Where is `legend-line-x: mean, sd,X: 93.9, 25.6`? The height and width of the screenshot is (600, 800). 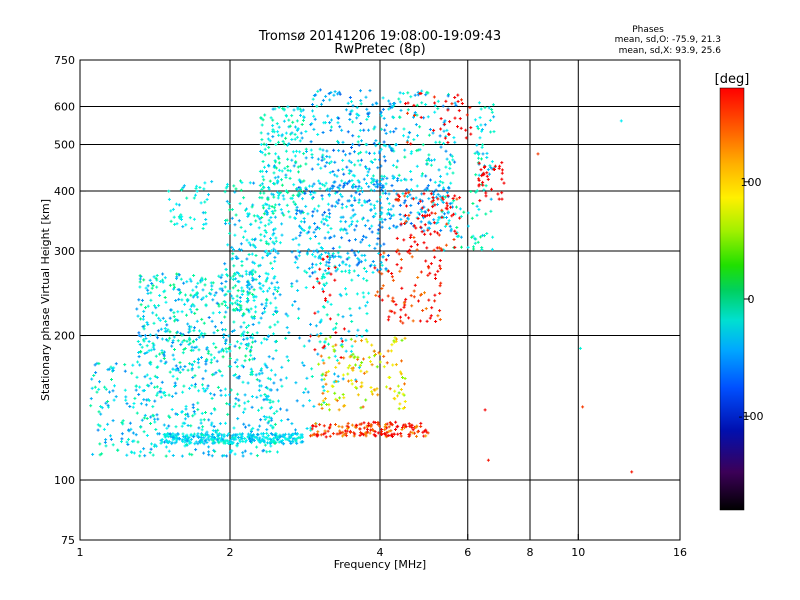
legend-line-x: mean, sd,X: 93.9, 25.6 is located at coordinates (670, 51).